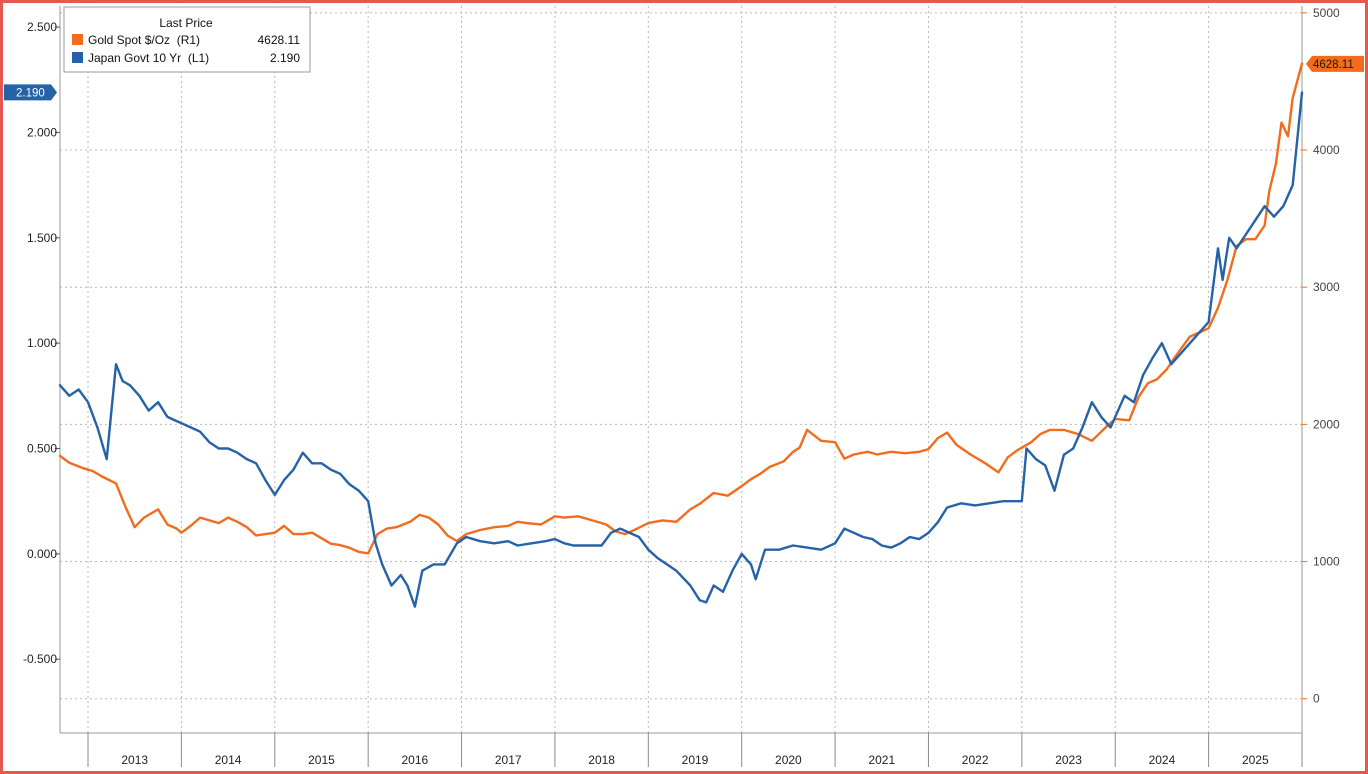  What do you see at coordinates (285, 58) in the screenshot?
I see `legend-value-jgb: 2.190` at bounding box center [285, 58].